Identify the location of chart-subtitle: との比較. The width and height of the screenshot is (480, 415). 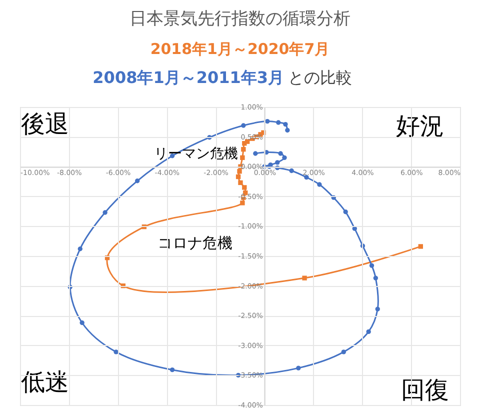
(320, 77).